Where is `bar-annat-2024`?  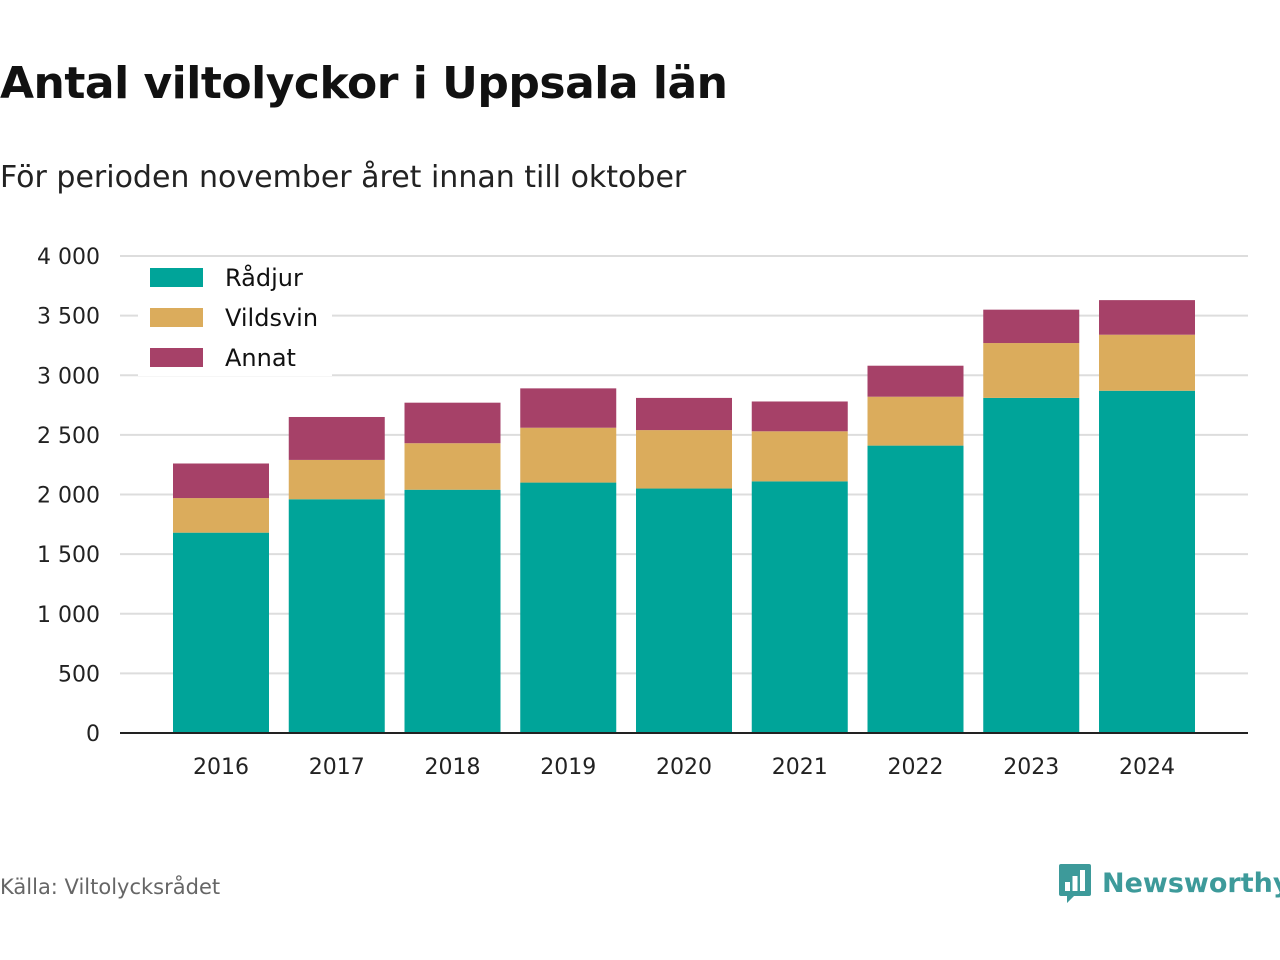 bar-annat-2024 is located at coordinates (1147, 317).